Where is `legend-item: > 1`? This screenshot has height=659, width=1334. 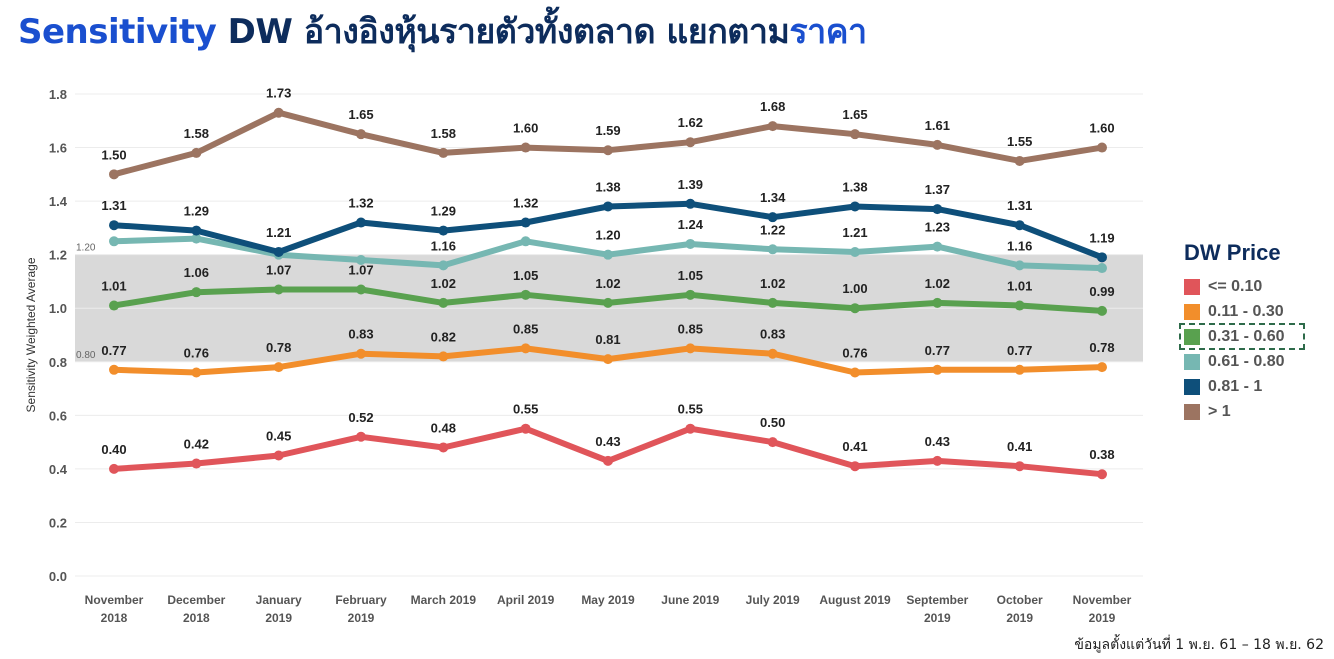 legend-item: > 1 is located at coordinates (1242, 411).